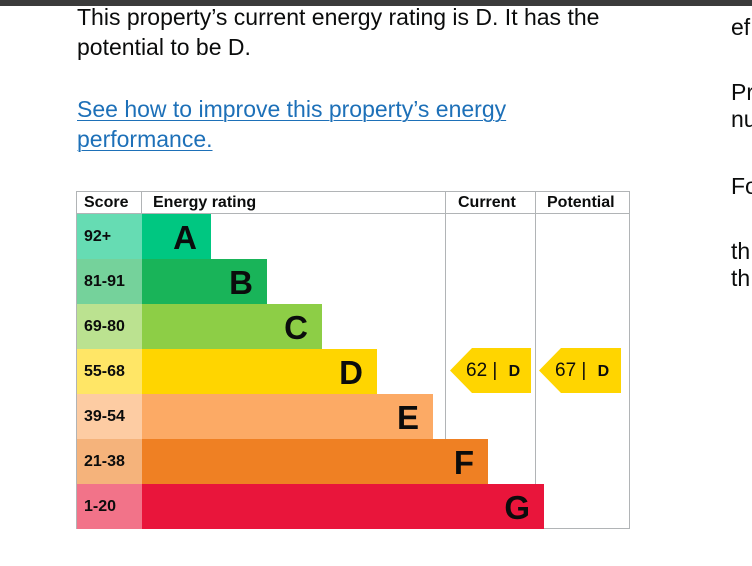 The image size is (752, 566). What do you see at coordinates (477, 370) in the screenshot?
I see `current-rating-value: 62` at bounding box center [477, 370].